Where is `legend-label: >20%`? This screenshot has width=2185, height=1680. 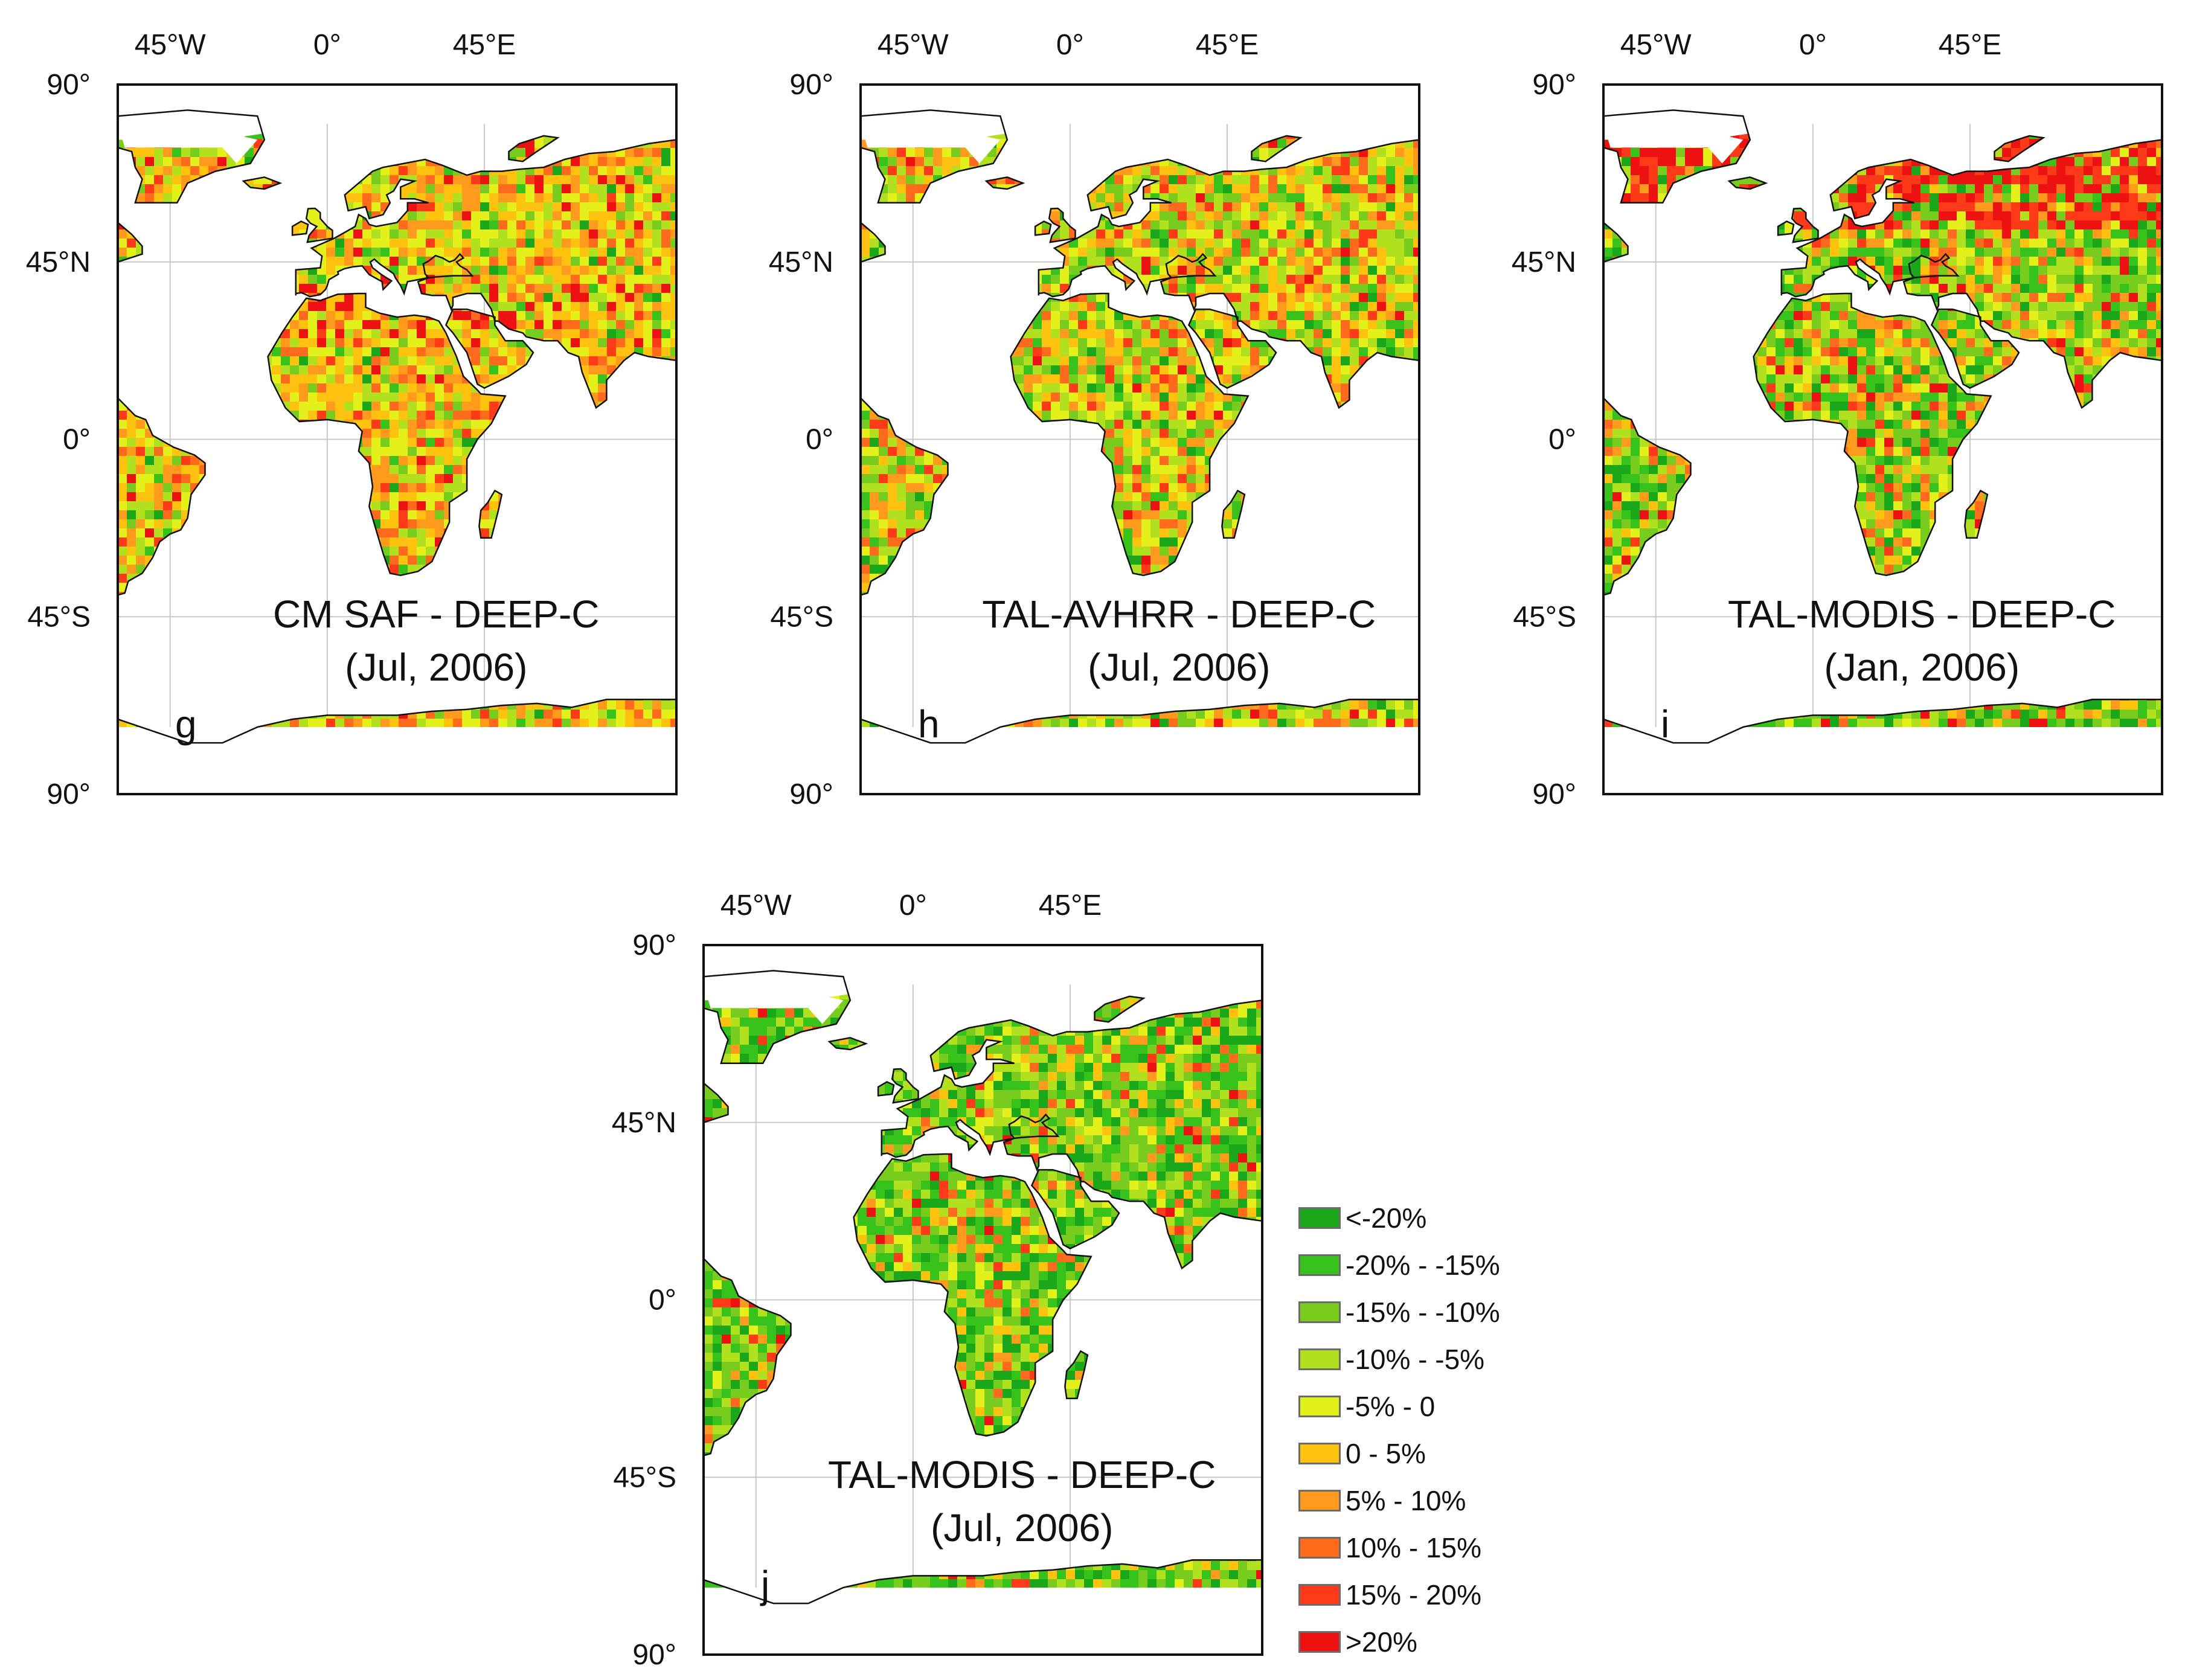
legend-label: >20% is located at coordinates (1381, 1642).